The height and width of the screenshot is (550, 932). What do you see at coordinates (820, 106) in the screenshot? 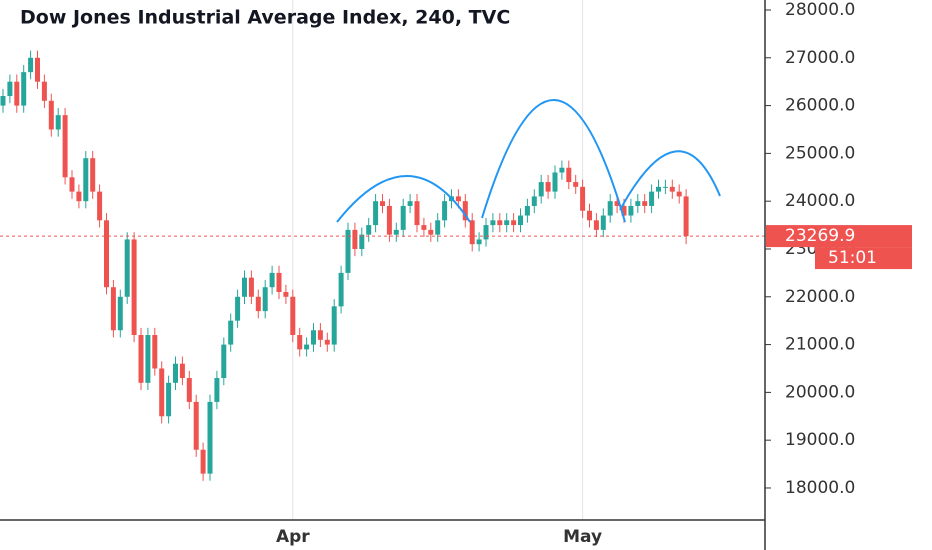
I see `y-tick-label: 26000.0` at bounding box center [820, 106].